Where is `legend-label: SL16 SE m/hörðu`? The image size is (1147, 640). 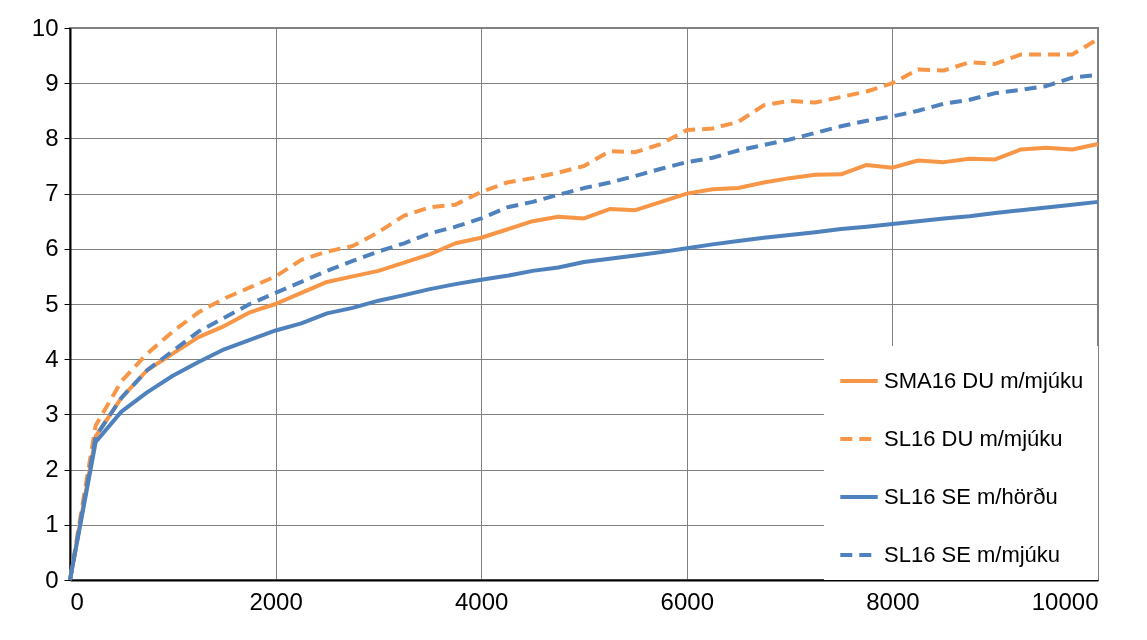 legend-label: SL16 SE m/hörðu is located at coordinates (971, 496).